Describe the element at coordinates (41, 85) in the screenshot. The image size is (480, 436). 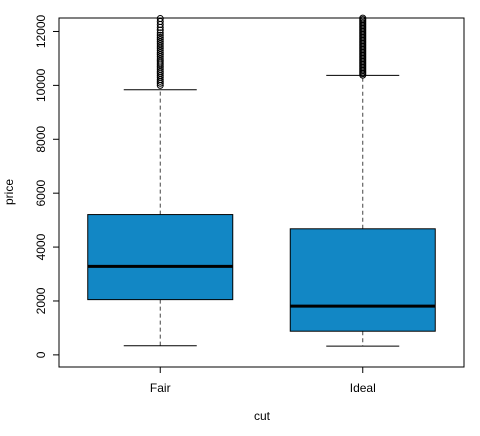
I see `y-tick-label: 10000` at that location.